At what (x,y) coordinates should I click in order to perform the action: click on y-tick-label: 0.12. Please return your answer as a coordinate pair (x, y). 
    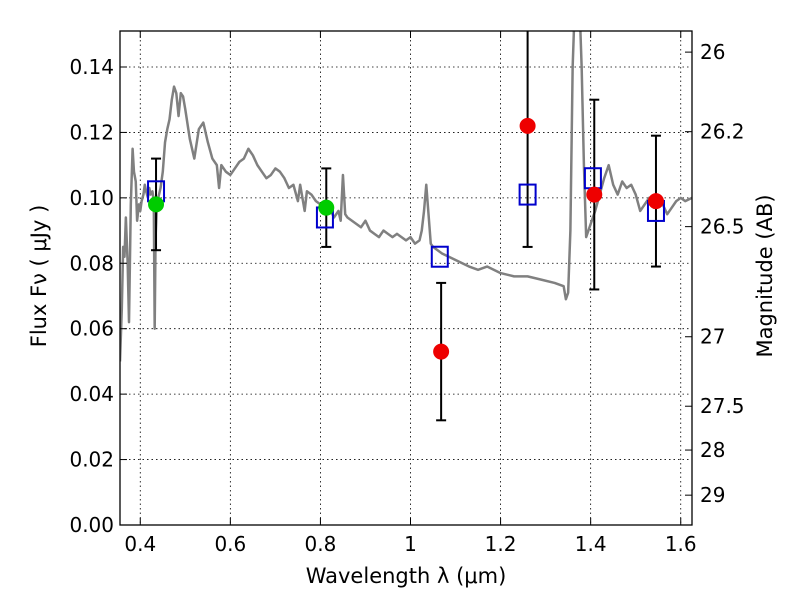
    Looking at the image, I should click on (91, 132).